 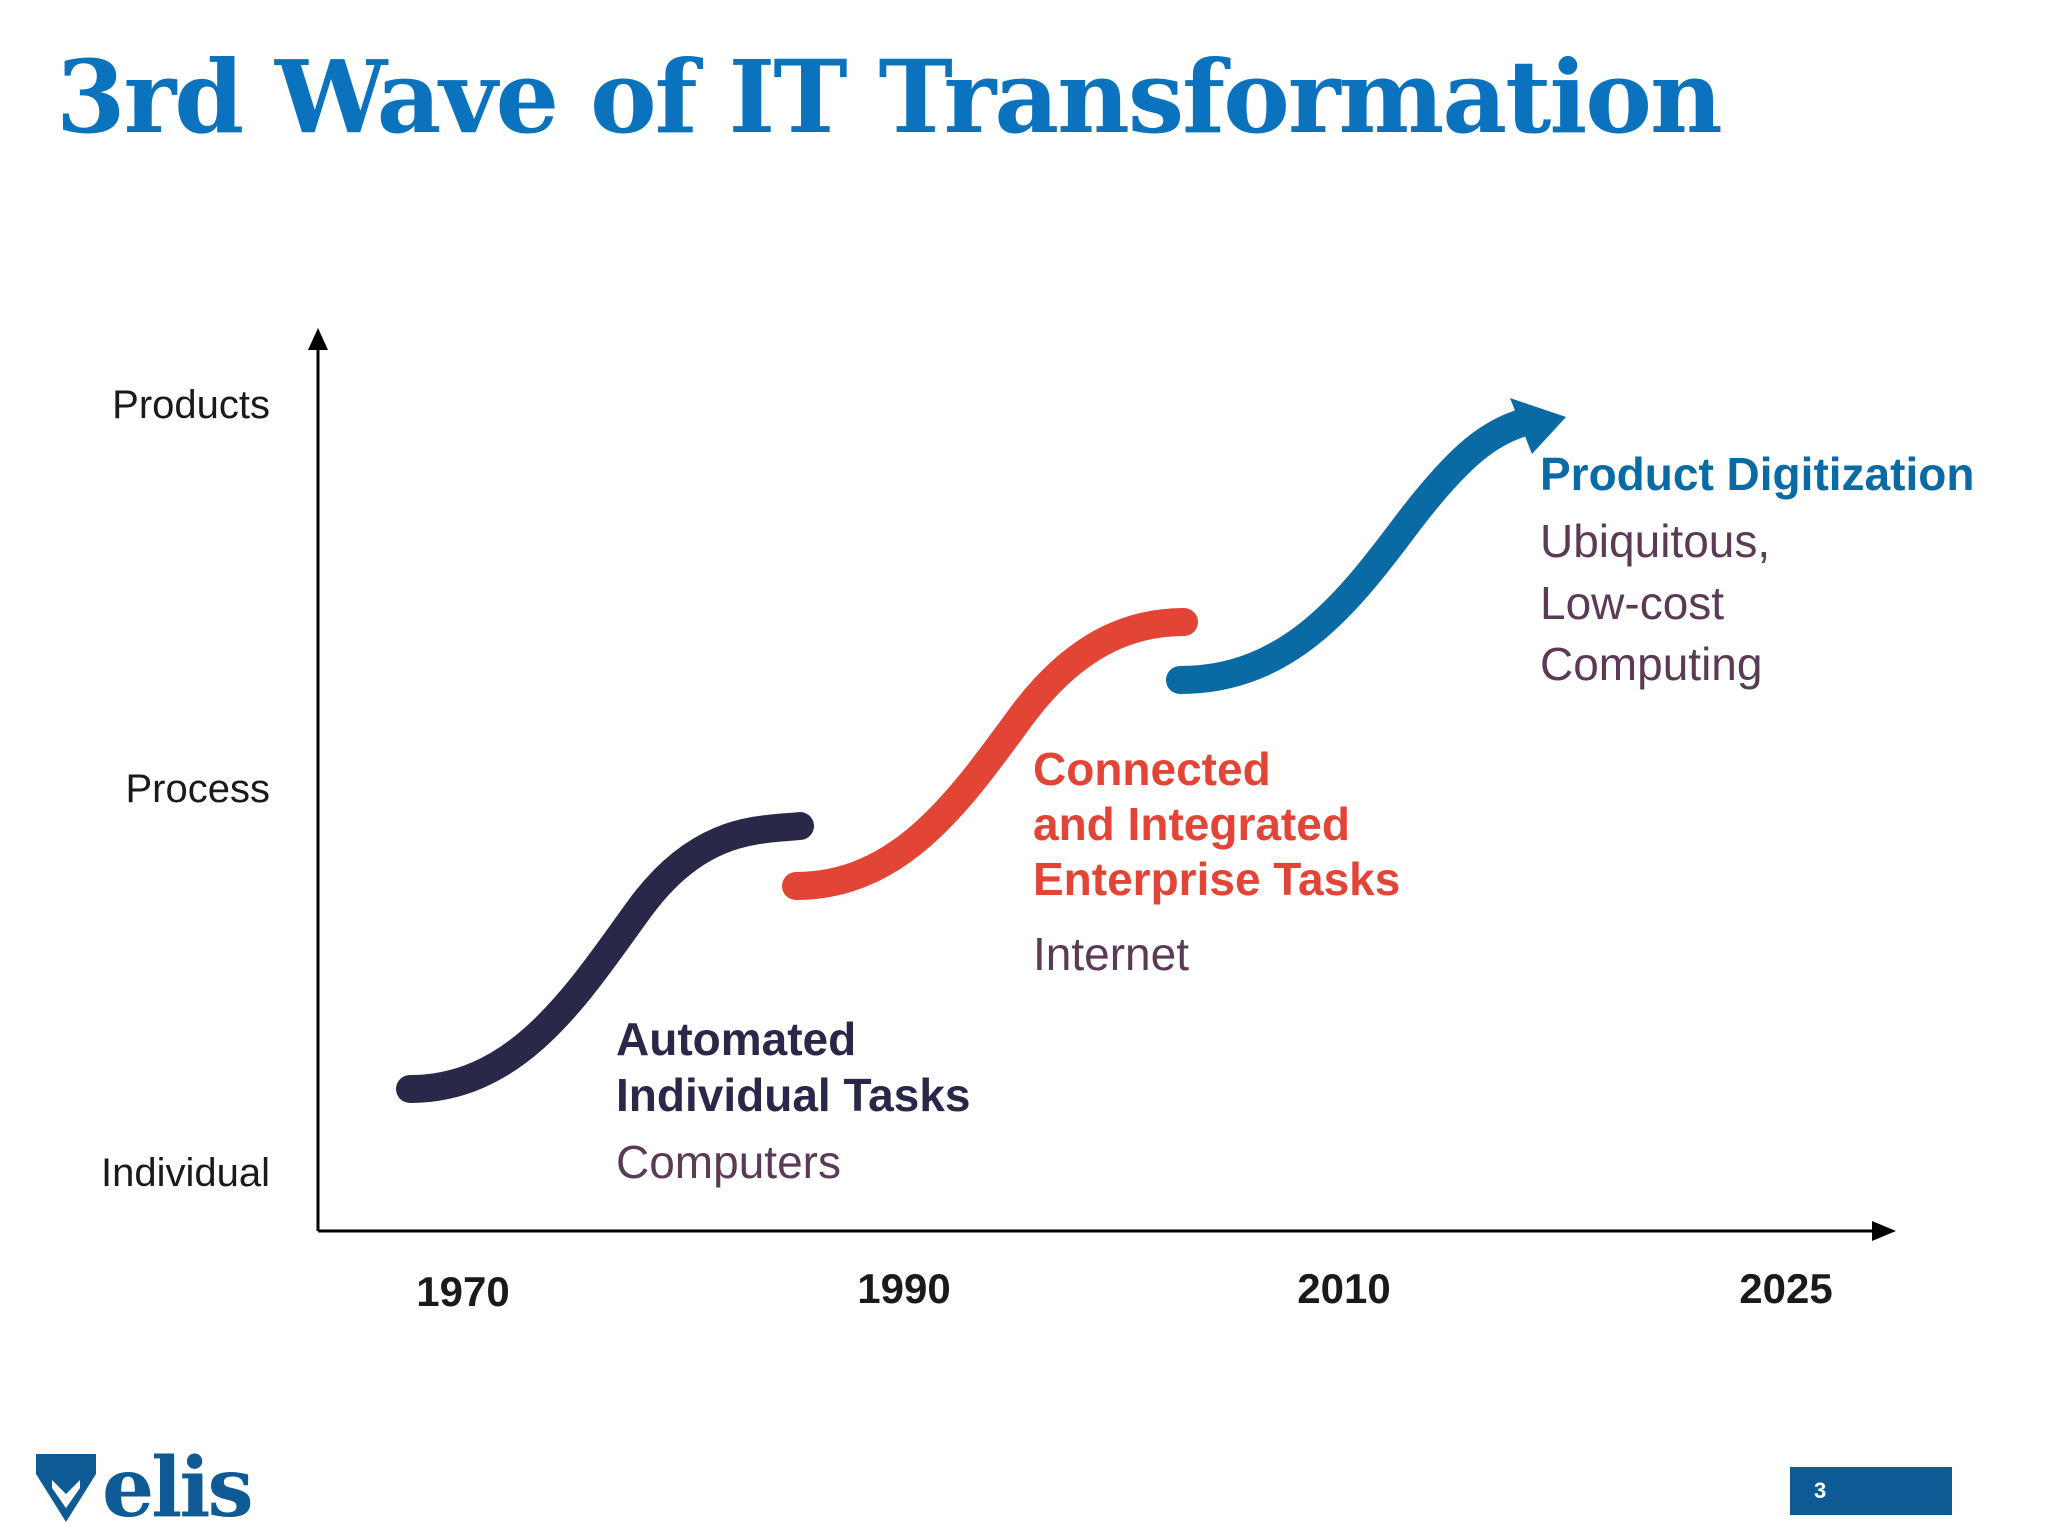 What do you see at coordinates (1651, 664) in the screenshot?
I see `wave-3-subtitle-line-3: Computing` at bounding box center [1651, 664].